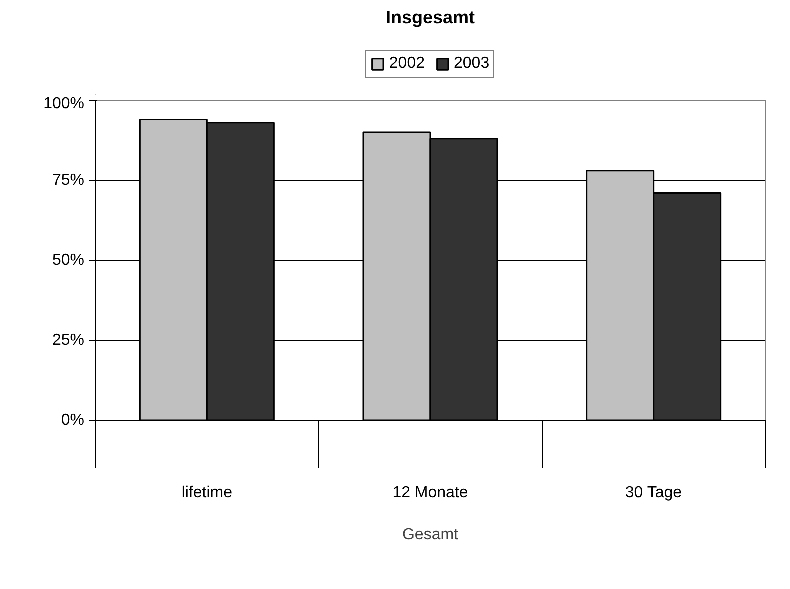 This screenshot has width=790, height=589. I want to click on legend-label: 2002, so click(407, 63).